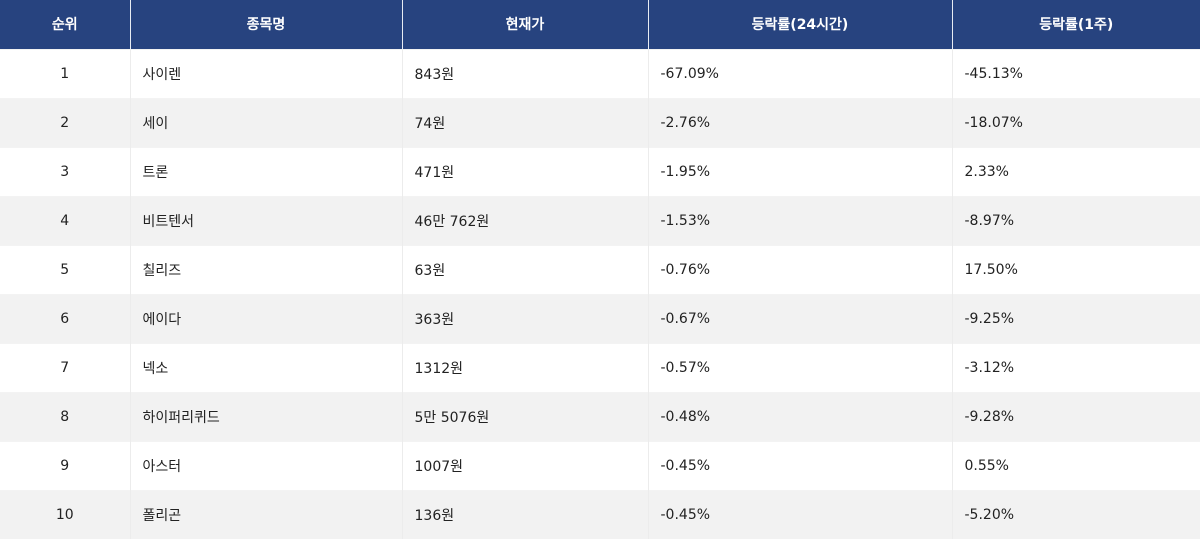 This screenshot has height=540, width=1200. What do you see at coordinates (1075, 220) in the screenshot?
I see `change-1w-cell: -8.97%` at bounding box center [1075, 220].